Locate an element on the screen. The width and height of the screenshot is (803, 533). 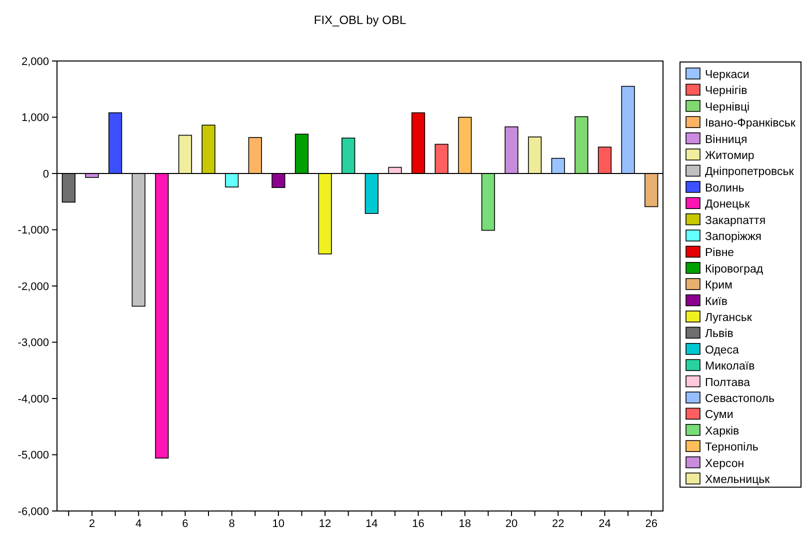
x-tick-label: 22 is located at coordinates (558, 524).